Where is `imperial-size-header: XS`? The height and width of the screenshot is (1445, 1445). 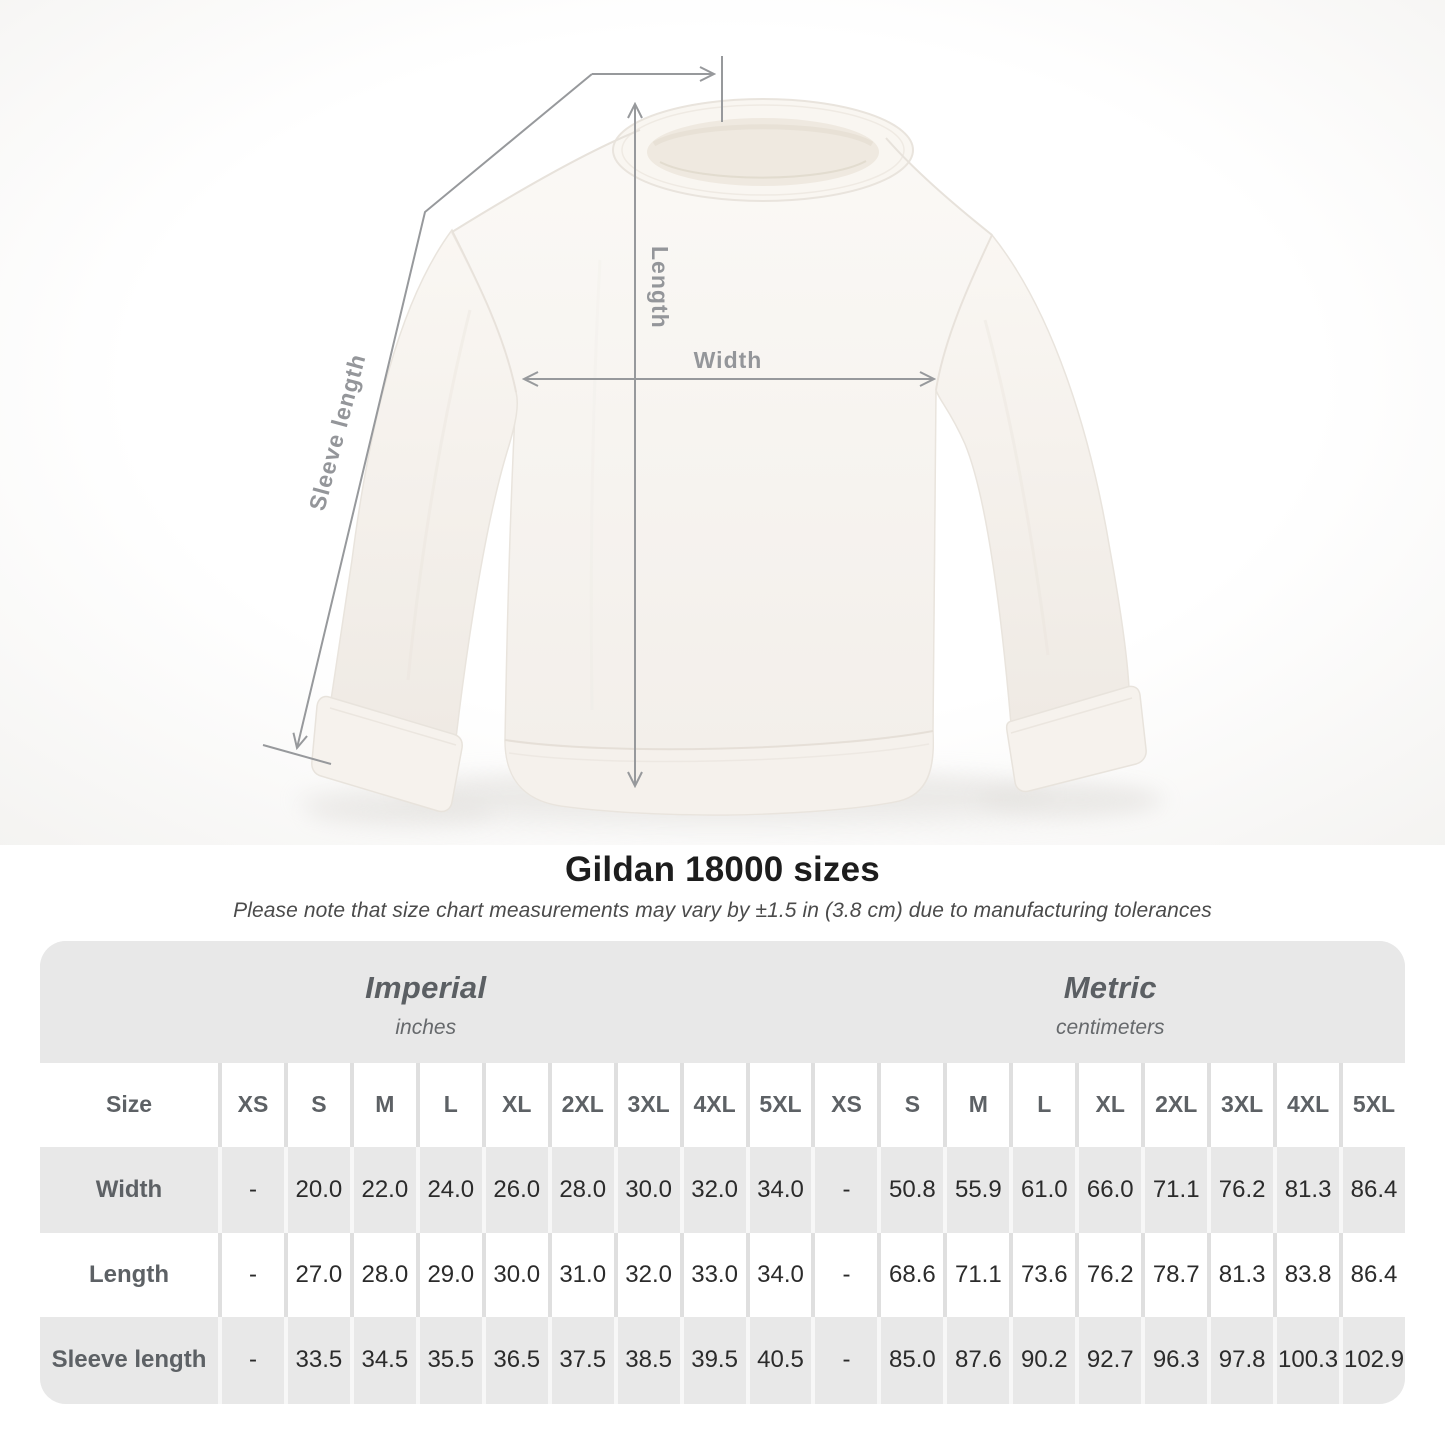
imperial-size-header: XS is located at coordinates (253, 1104).